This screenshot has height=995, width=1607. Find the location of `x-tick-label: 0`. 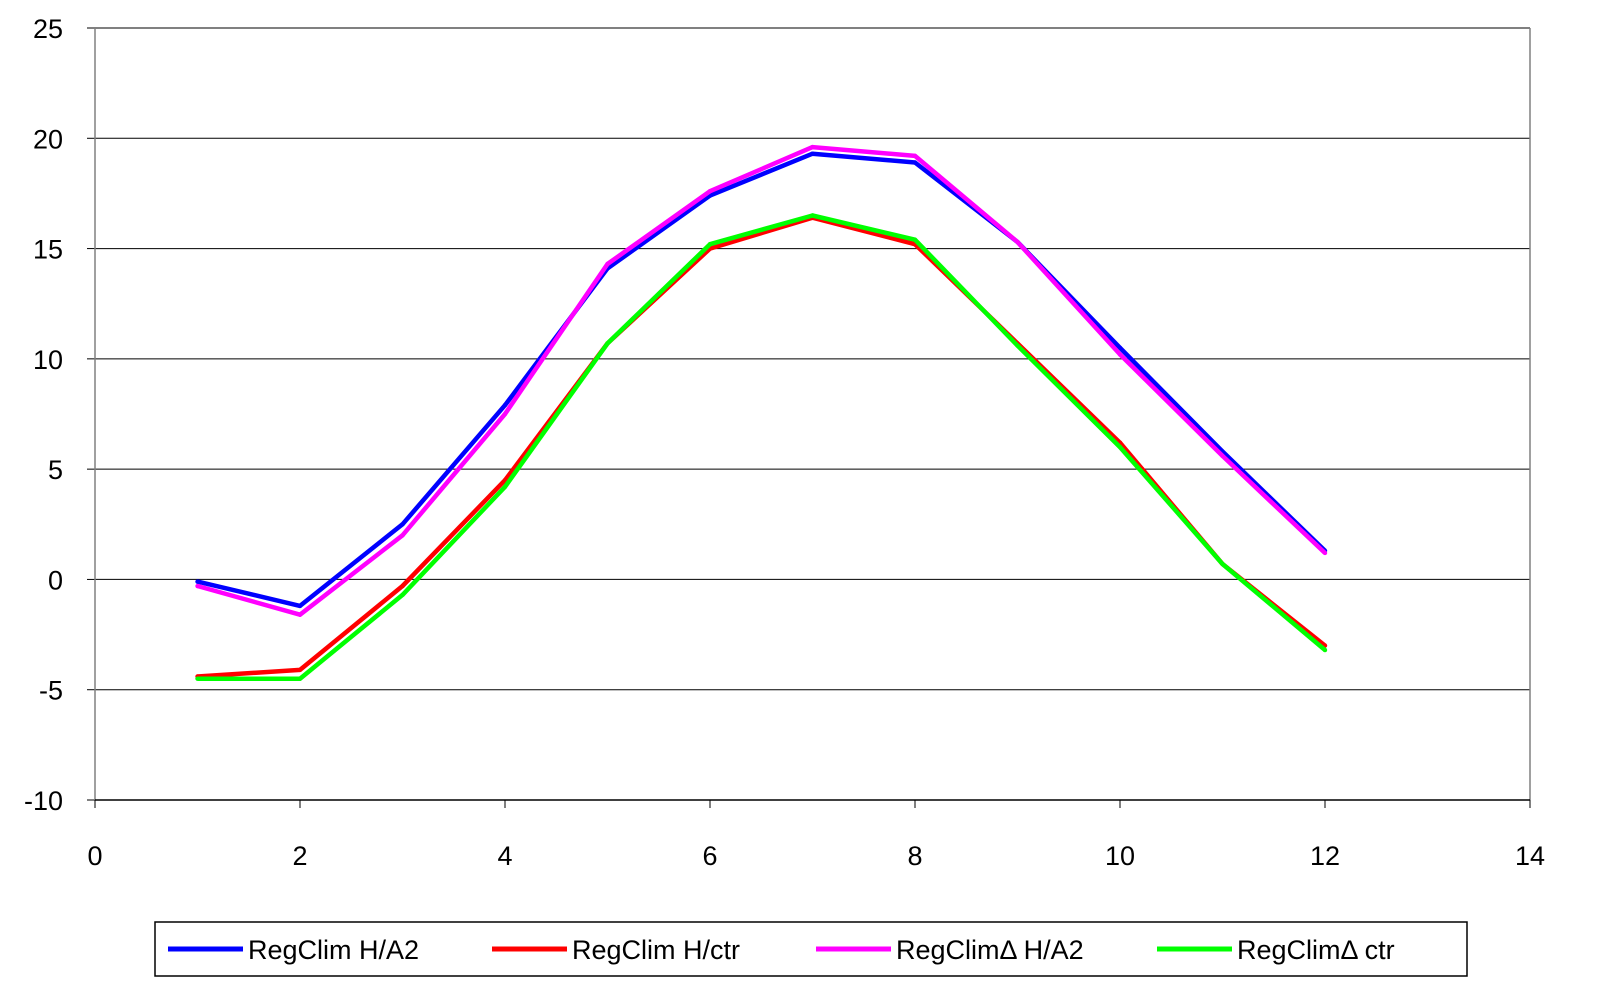

x-tick-label: 0 is located at coordinates (94, 856).